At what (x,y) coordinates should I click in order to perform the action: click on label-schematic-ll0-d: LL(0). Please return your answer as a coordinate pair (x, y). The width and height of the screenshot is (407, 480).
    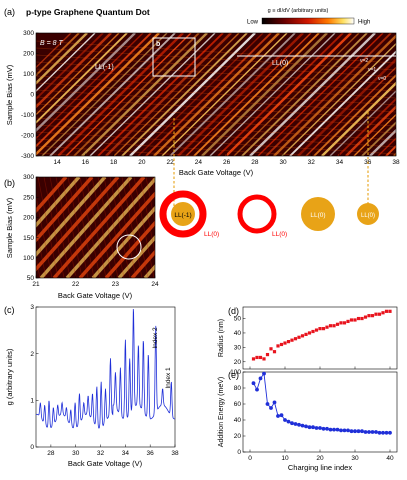
    Looking at the image, I should click on (368, 216).